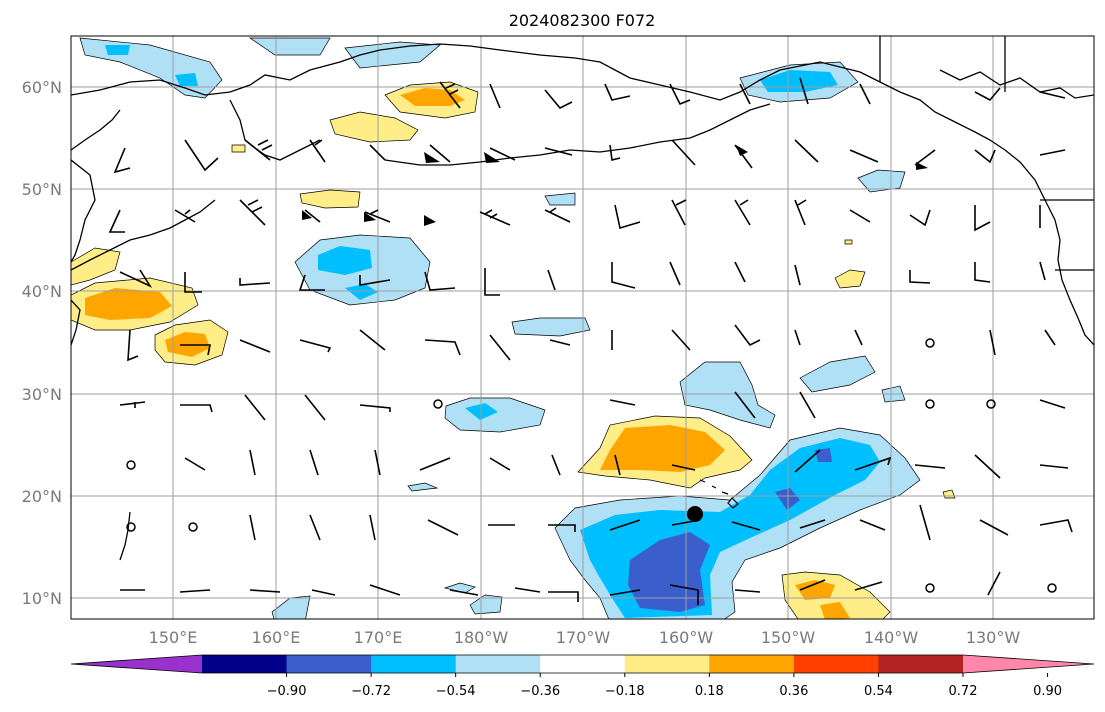  Describe the element at coordinates (686, 637) in the screenshot. I see `lon-label: 160°W` at that location.